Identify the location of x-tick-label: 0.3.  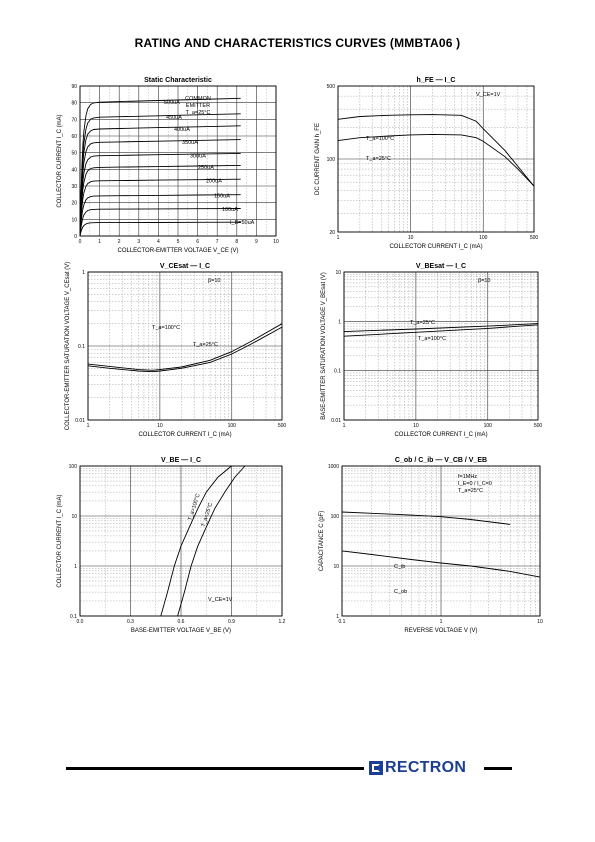
(130, 622).